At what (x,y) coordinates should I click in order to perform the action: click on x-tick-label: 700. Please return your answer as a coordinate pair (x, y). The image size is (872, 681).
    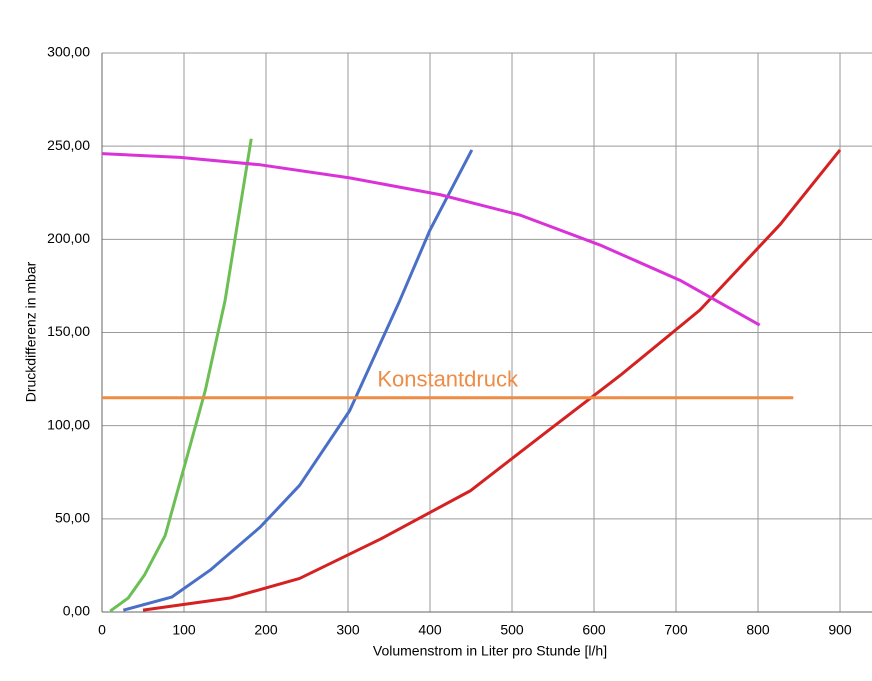
    Looking at the image, I should click on (676, 630).